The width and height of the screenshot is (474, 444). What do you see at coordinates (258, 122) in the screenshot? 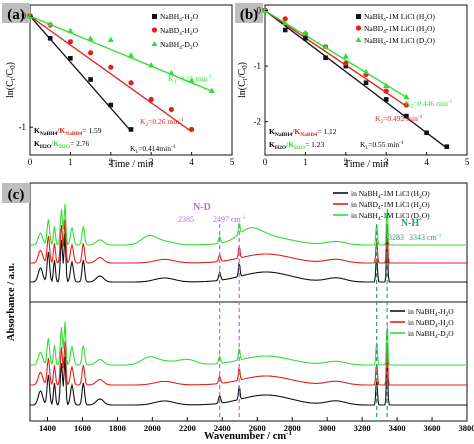
I see `ytick-label-b-2: -2` at bounding box center [258, 122].